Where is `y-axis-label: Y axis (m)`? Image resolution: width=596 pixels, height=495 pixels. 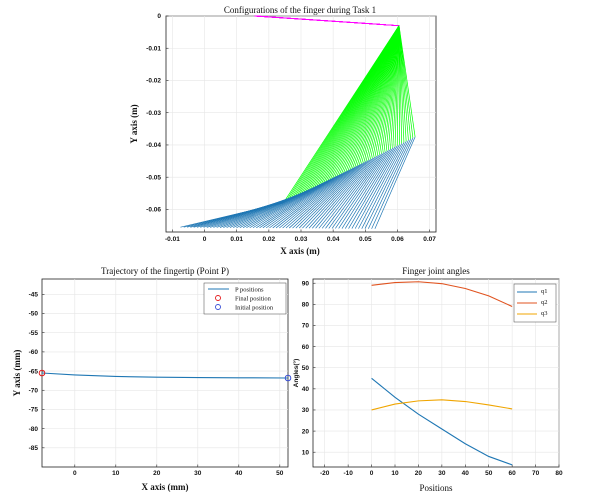
y-axis-label: Y axis (m) is located at coordinates (134, 123).